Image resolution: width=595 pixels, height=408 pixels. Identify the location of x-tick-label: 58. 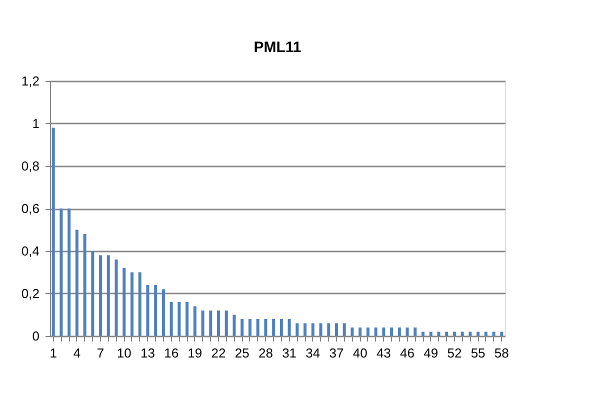
(501, 353).